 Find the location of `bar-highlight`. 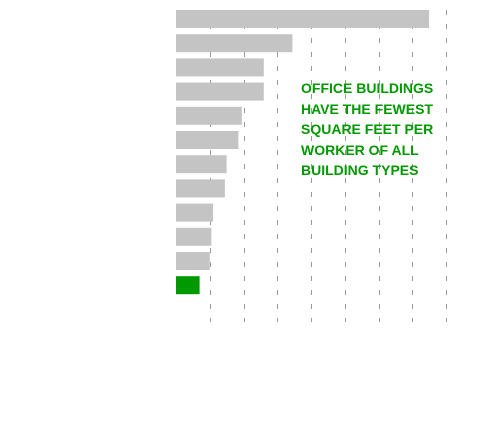

bar-highlight is located at coordinates (188, 285).